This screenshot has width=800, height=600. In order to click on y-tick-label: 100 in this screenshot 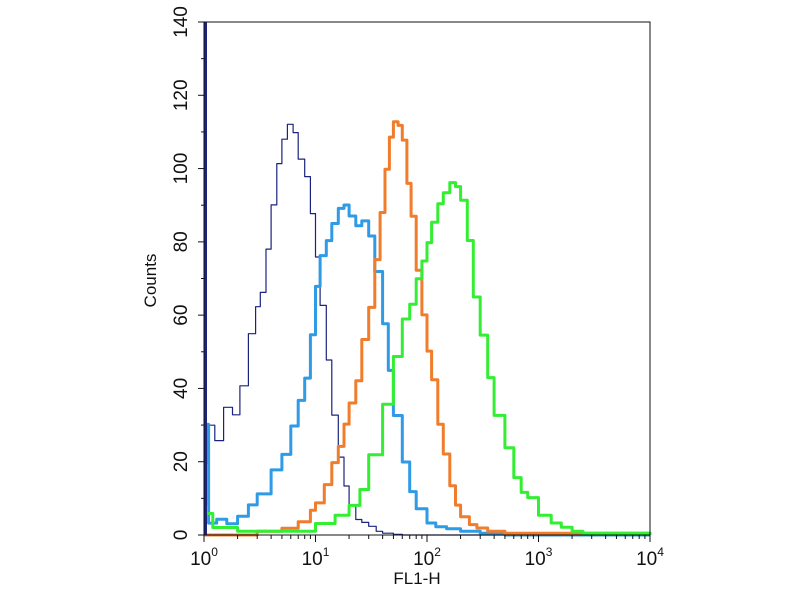, I will do `click(181, 169)`.